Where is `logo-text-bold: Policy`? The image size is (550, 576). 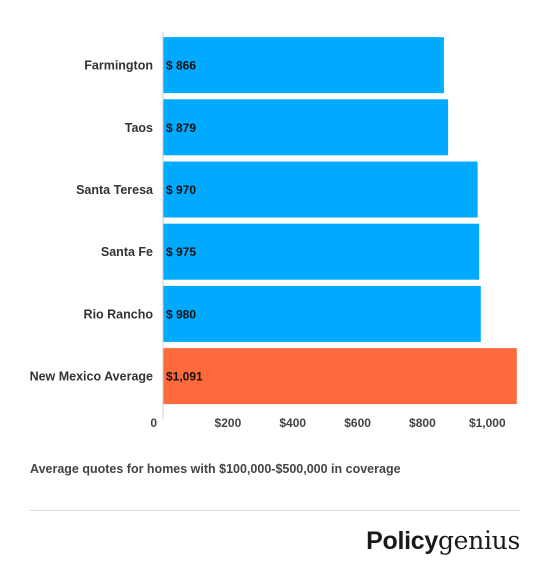
logo-text-bold: Policy is located at coordinates (402, 541).